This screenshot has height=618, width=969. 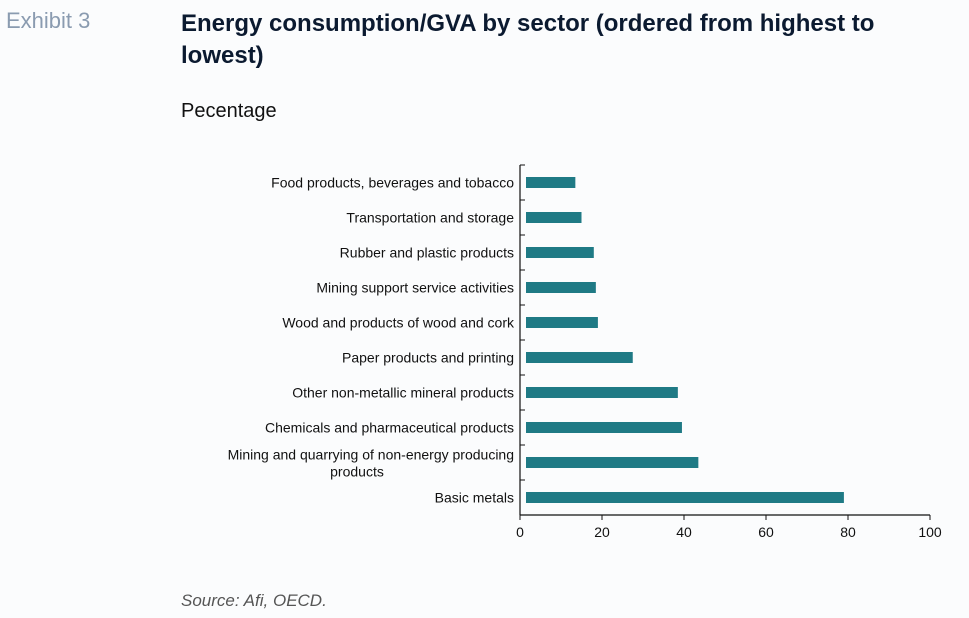 What do you see at coordinates (398, 323) in the screenshot?
I see `category-label: Wood and products of wood and cork` at bounding box center [398, 323].